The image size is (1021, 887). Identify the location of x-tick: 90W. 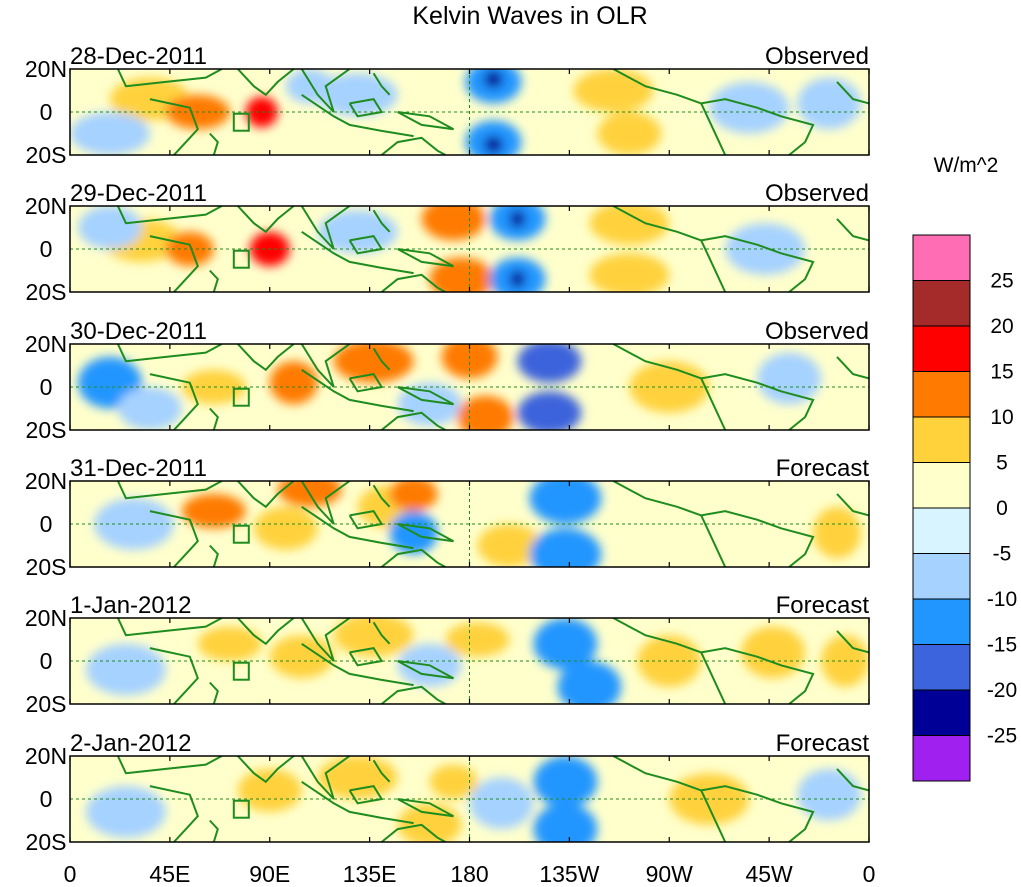
(670, 874).